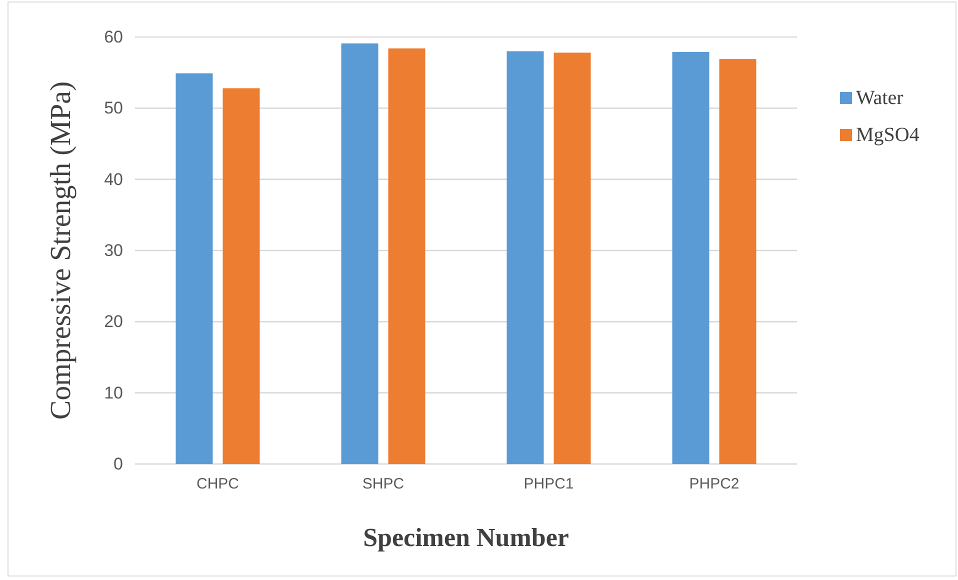 This screenshot has height=580, width=958. Describe the element at coordinates (466, 537) in the screenshot. I see `x-axis-title: Specimen Number` at that location.